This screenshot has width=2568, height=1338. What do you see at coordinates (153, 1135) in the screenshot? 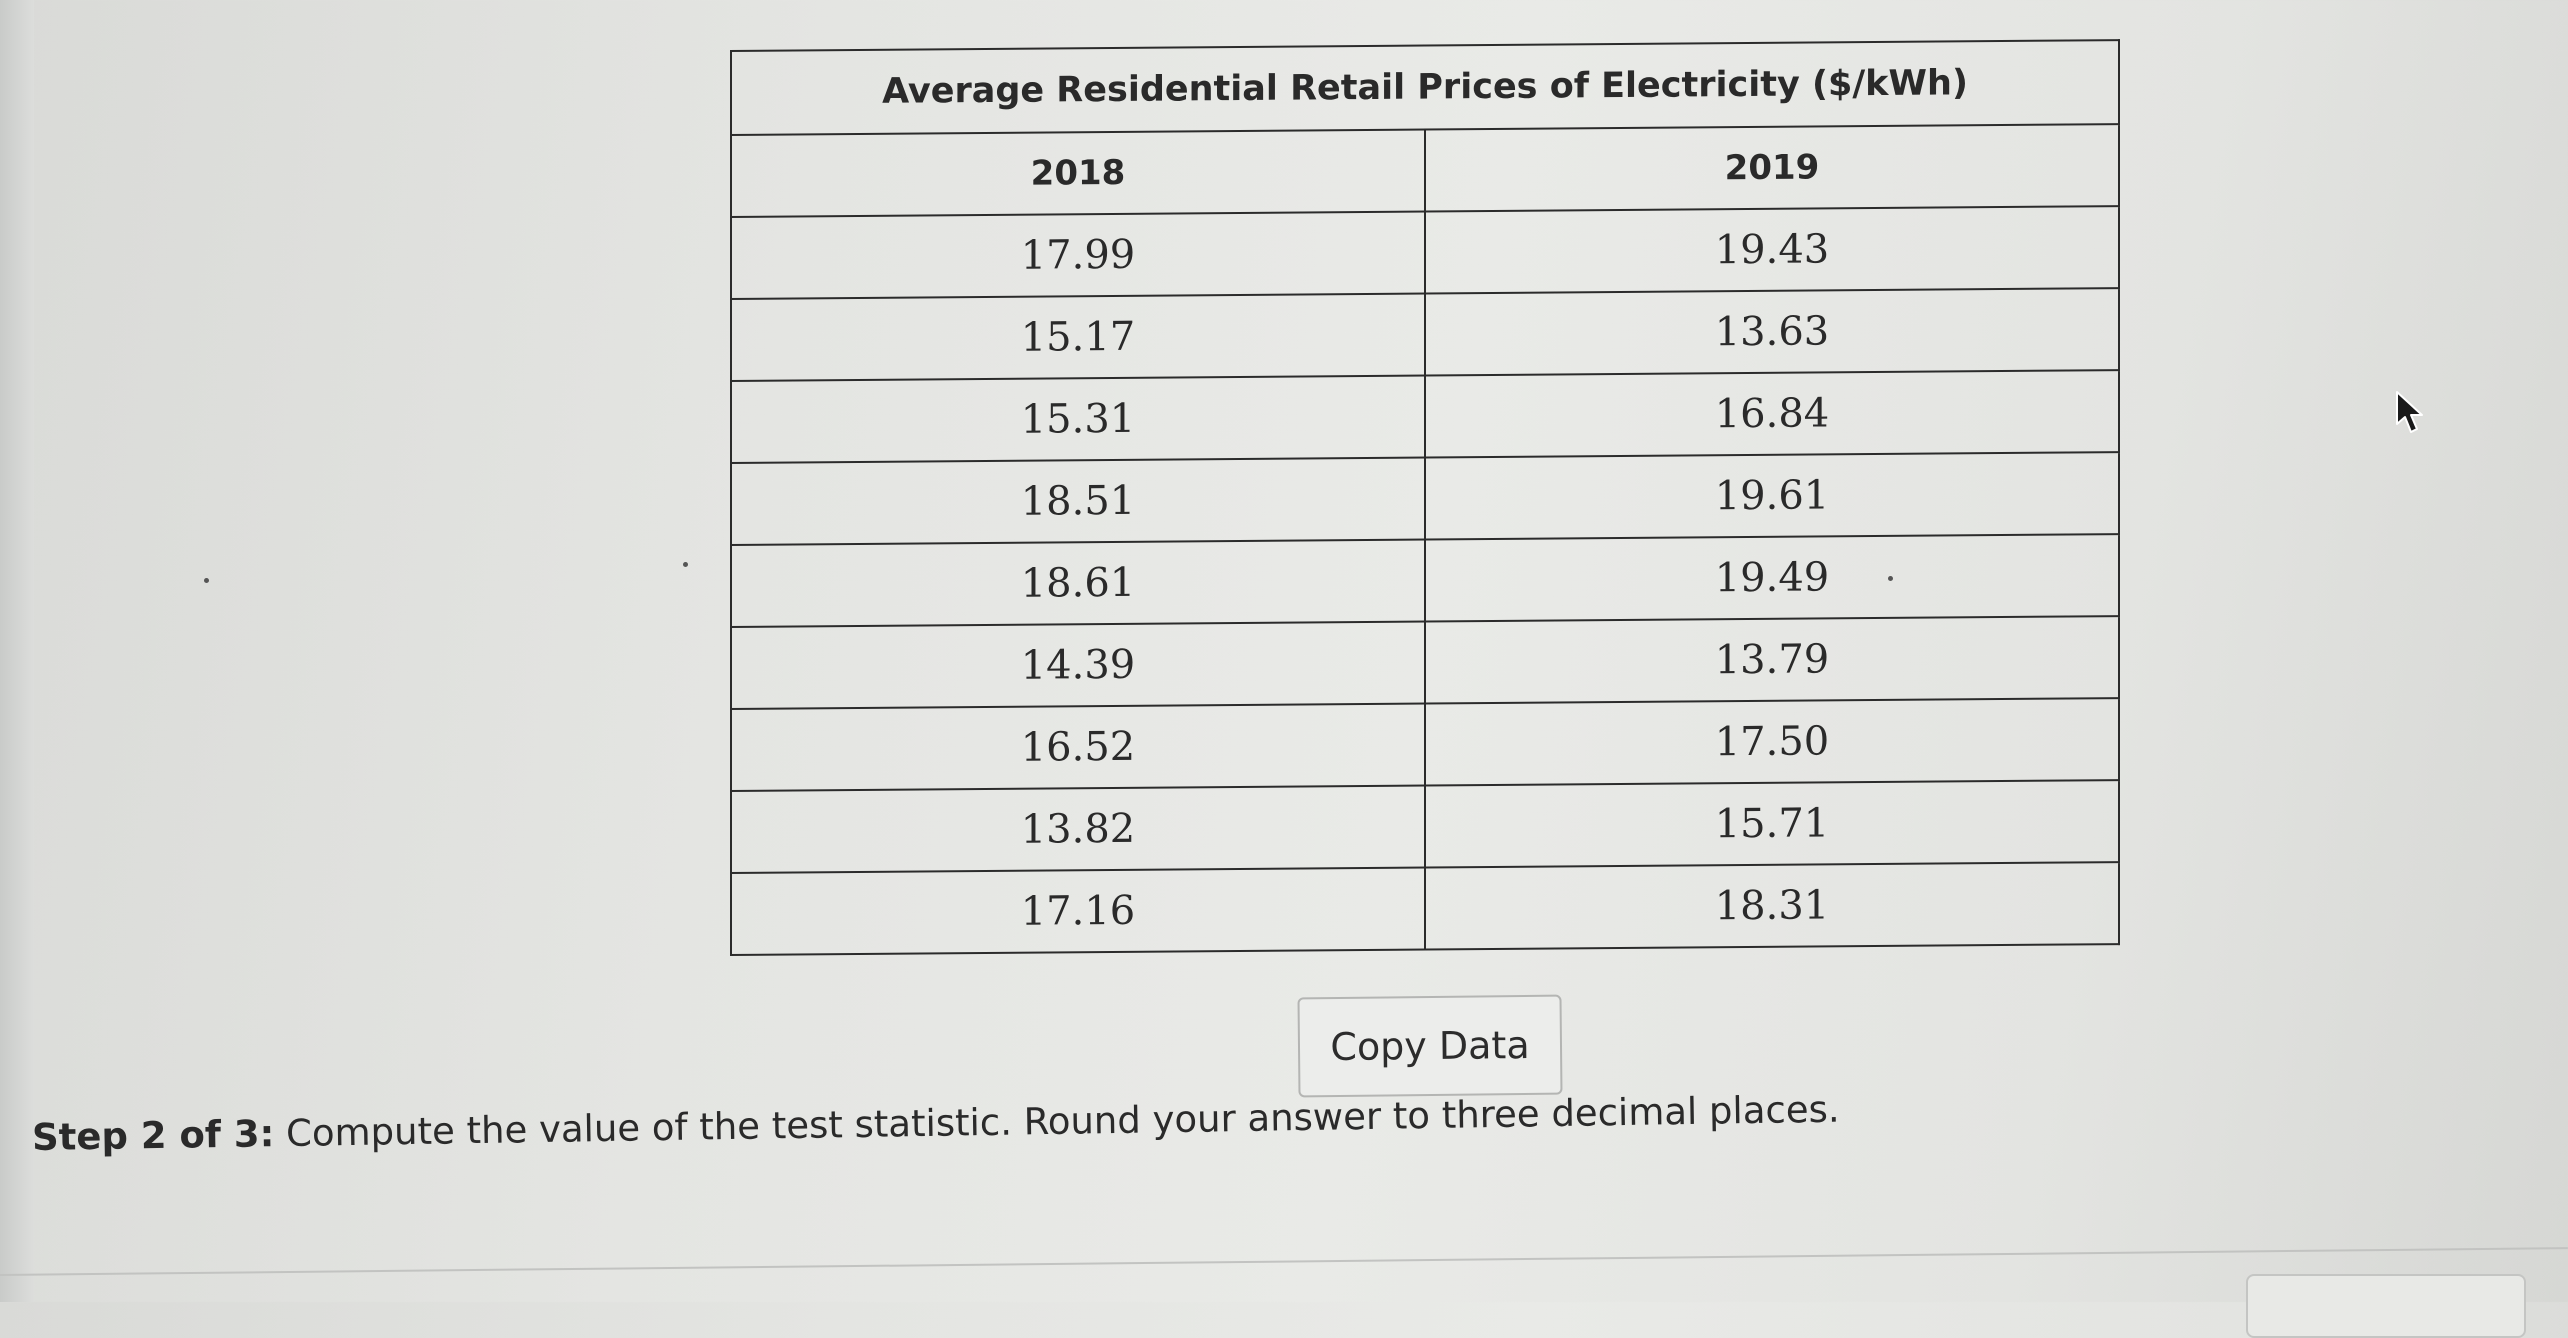
I see `step-label: Step 2 of 3:` at bounding box center [153, 1135].